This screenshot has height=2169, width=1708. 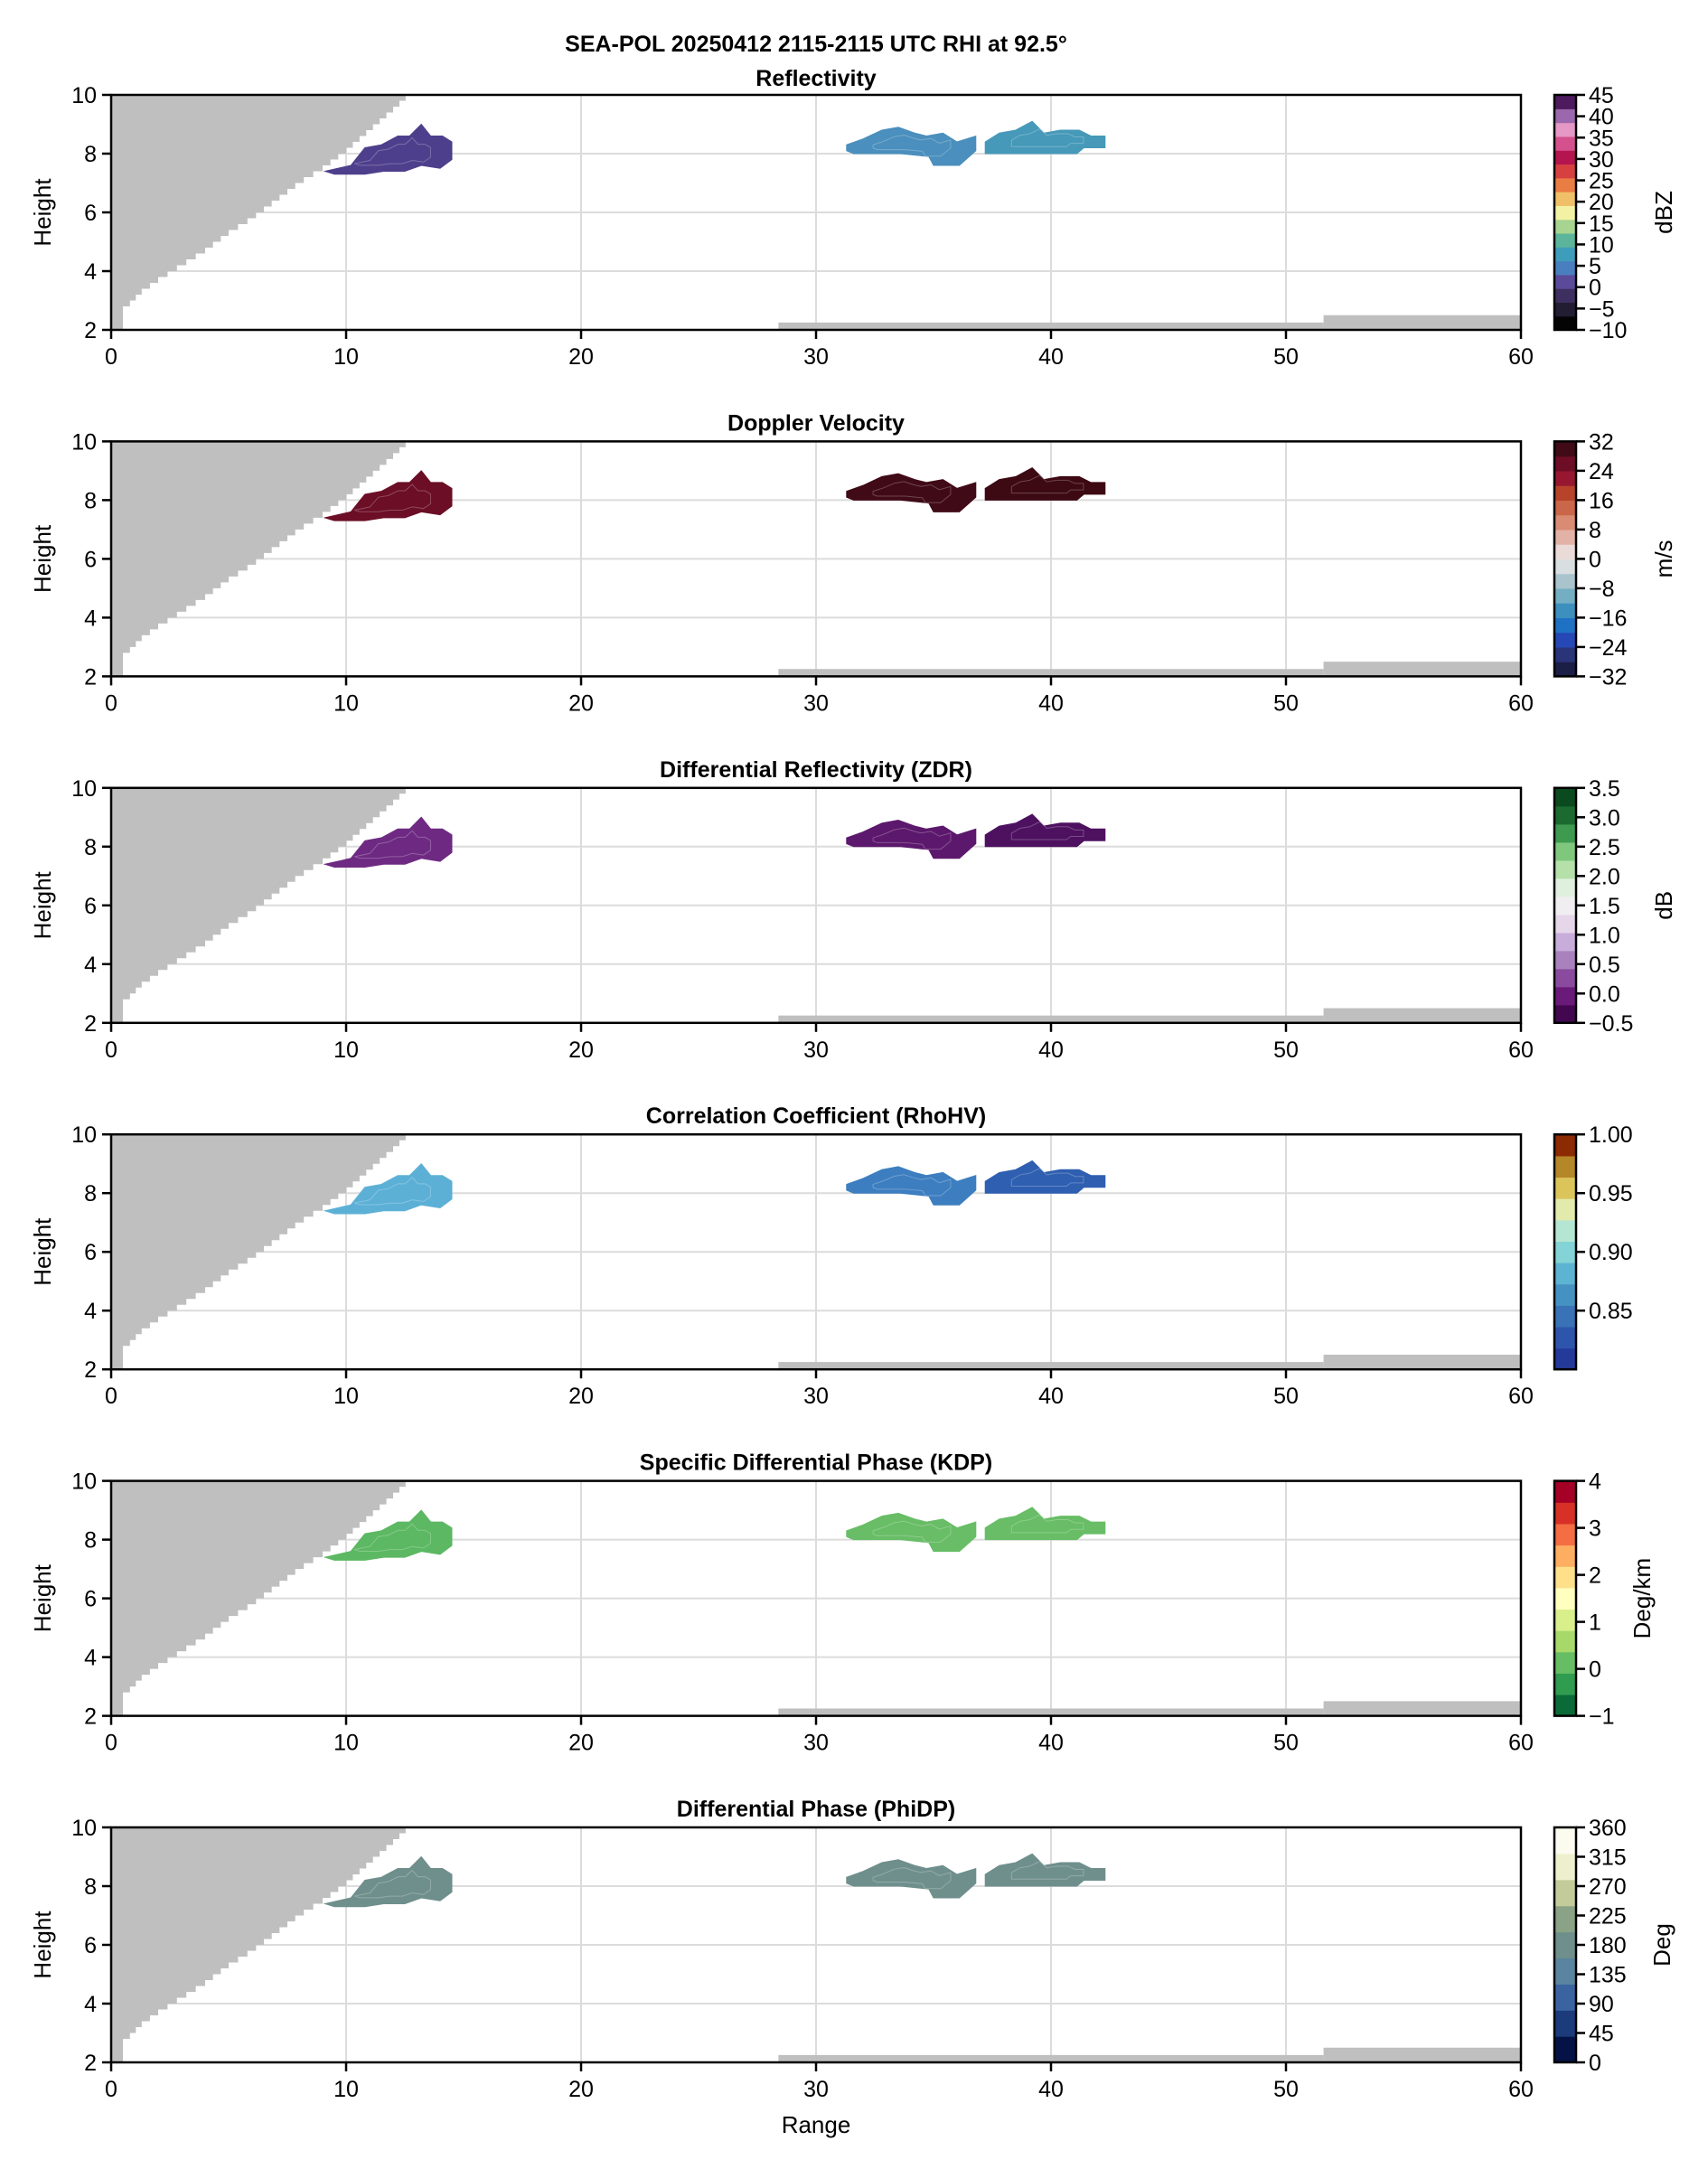 I want to click on colorbar-tick-label: 90, so click(x=1601, y=2005).